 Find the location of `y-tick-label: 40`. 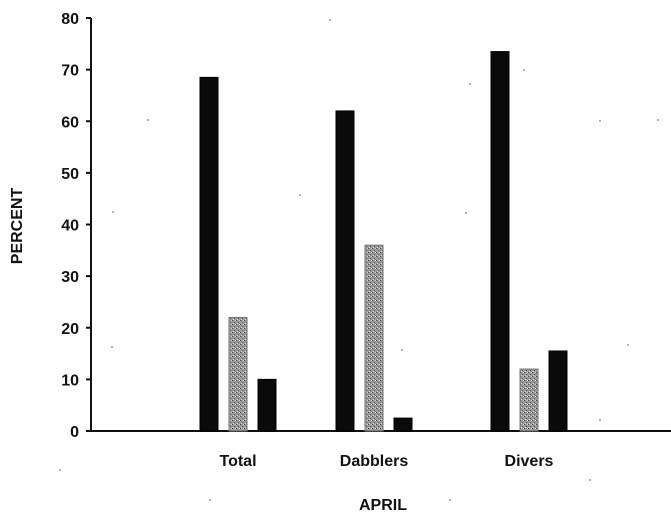

y-tick-label: 40 is located at coordinates (70, 226).